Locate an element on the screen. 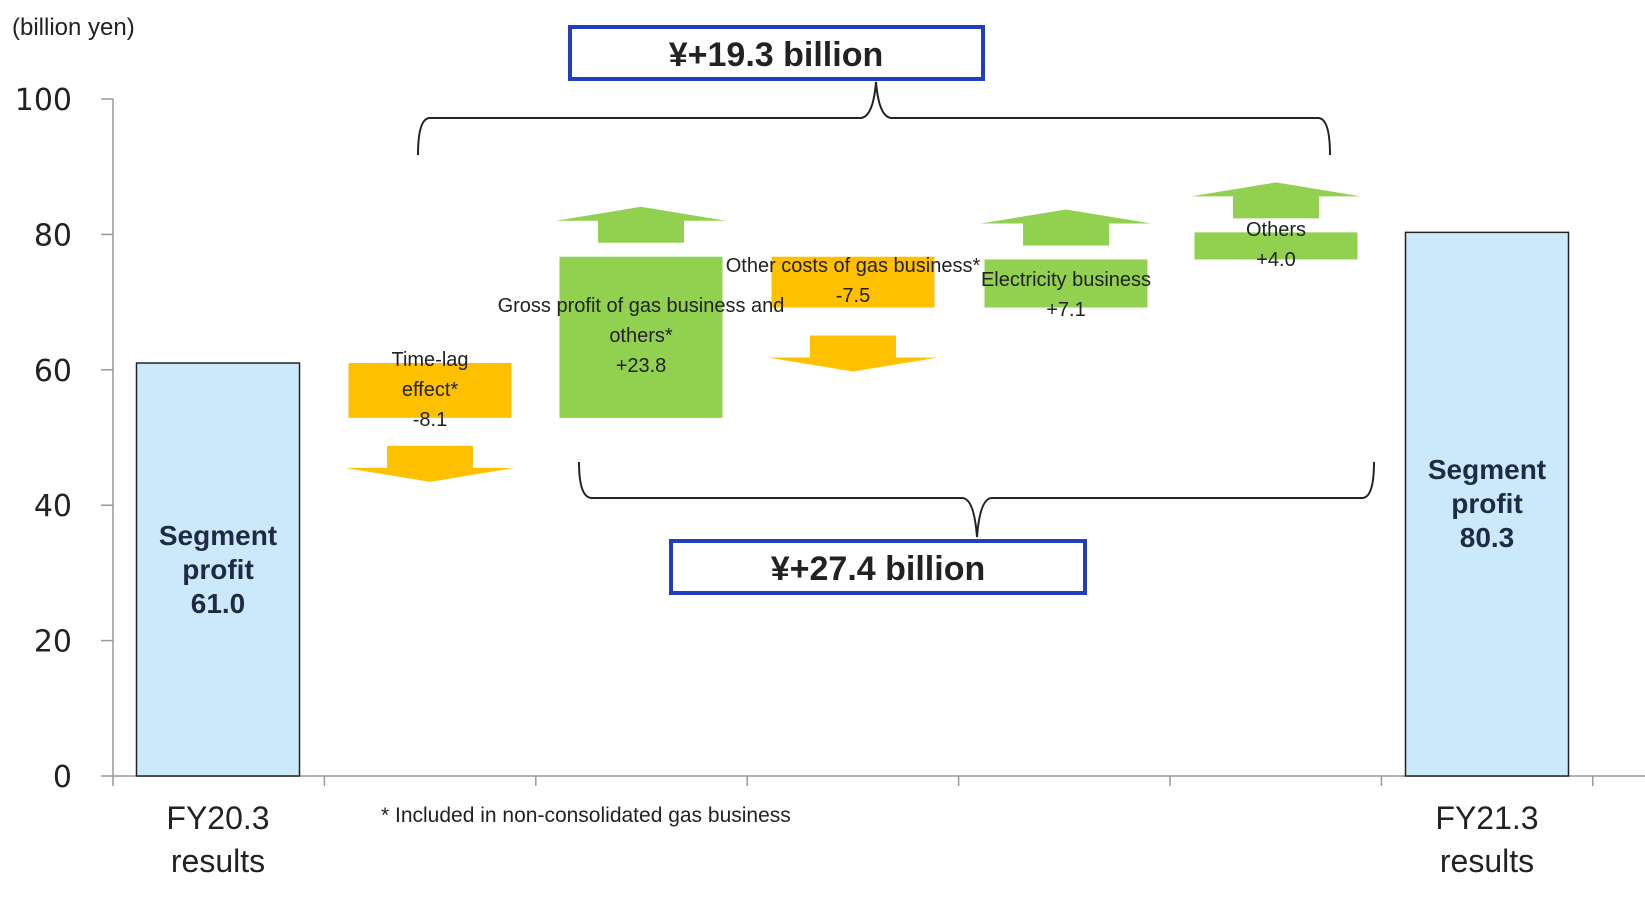 The image size is (1645, 919). y-tick-label: 40 is located at coordinates (53, 506).